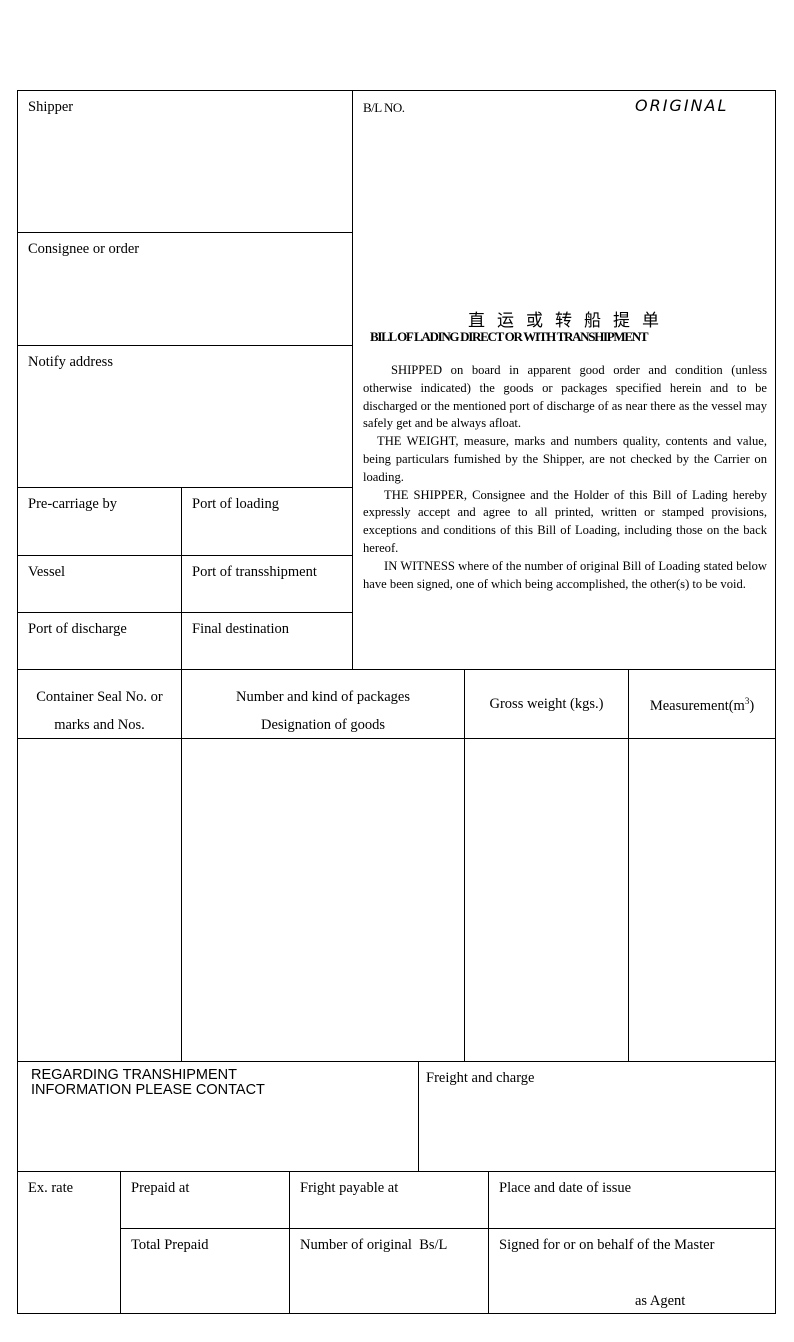 The image size is (794, 1342). What do you see at coordinates (597, 1116) in the screenshot?
I see `freight-box: Freight and charge` at bounding box center [597, 1116].